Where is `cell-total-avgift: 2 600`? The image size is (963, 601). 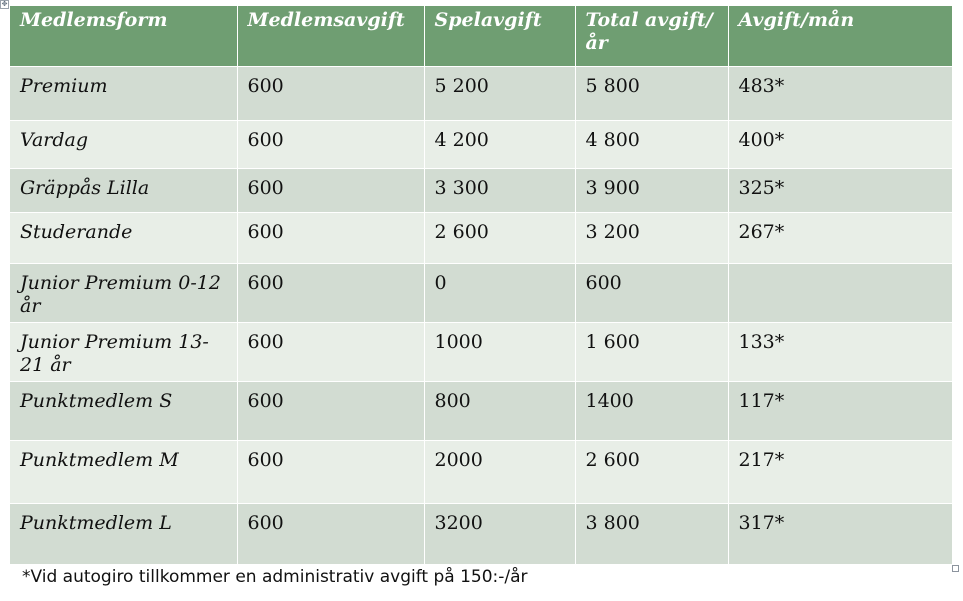 cell-total-avgift: 2 600 is located at coordinates (652, 472).